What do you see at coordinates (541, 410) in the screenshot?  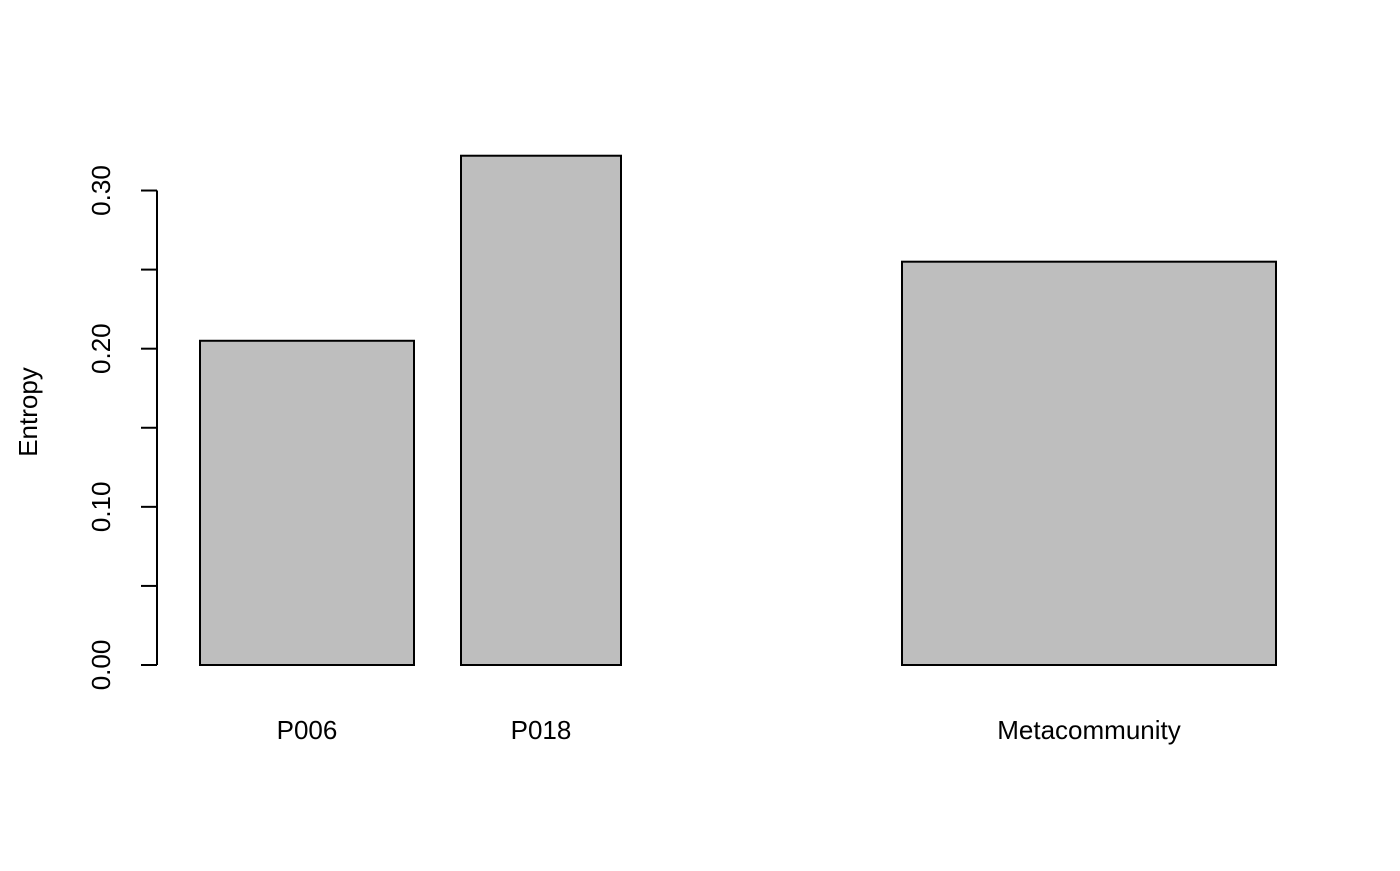 I see `bar-p018` at bounding box center [541, 410].